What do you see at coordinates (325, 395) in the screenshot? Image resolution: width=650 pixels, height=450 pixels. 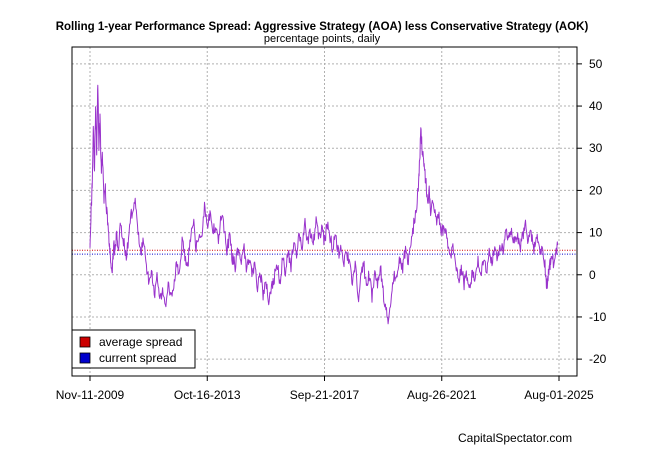 I see `x-tick-label: Sep-21-2017` at bounding box center [325, 395].